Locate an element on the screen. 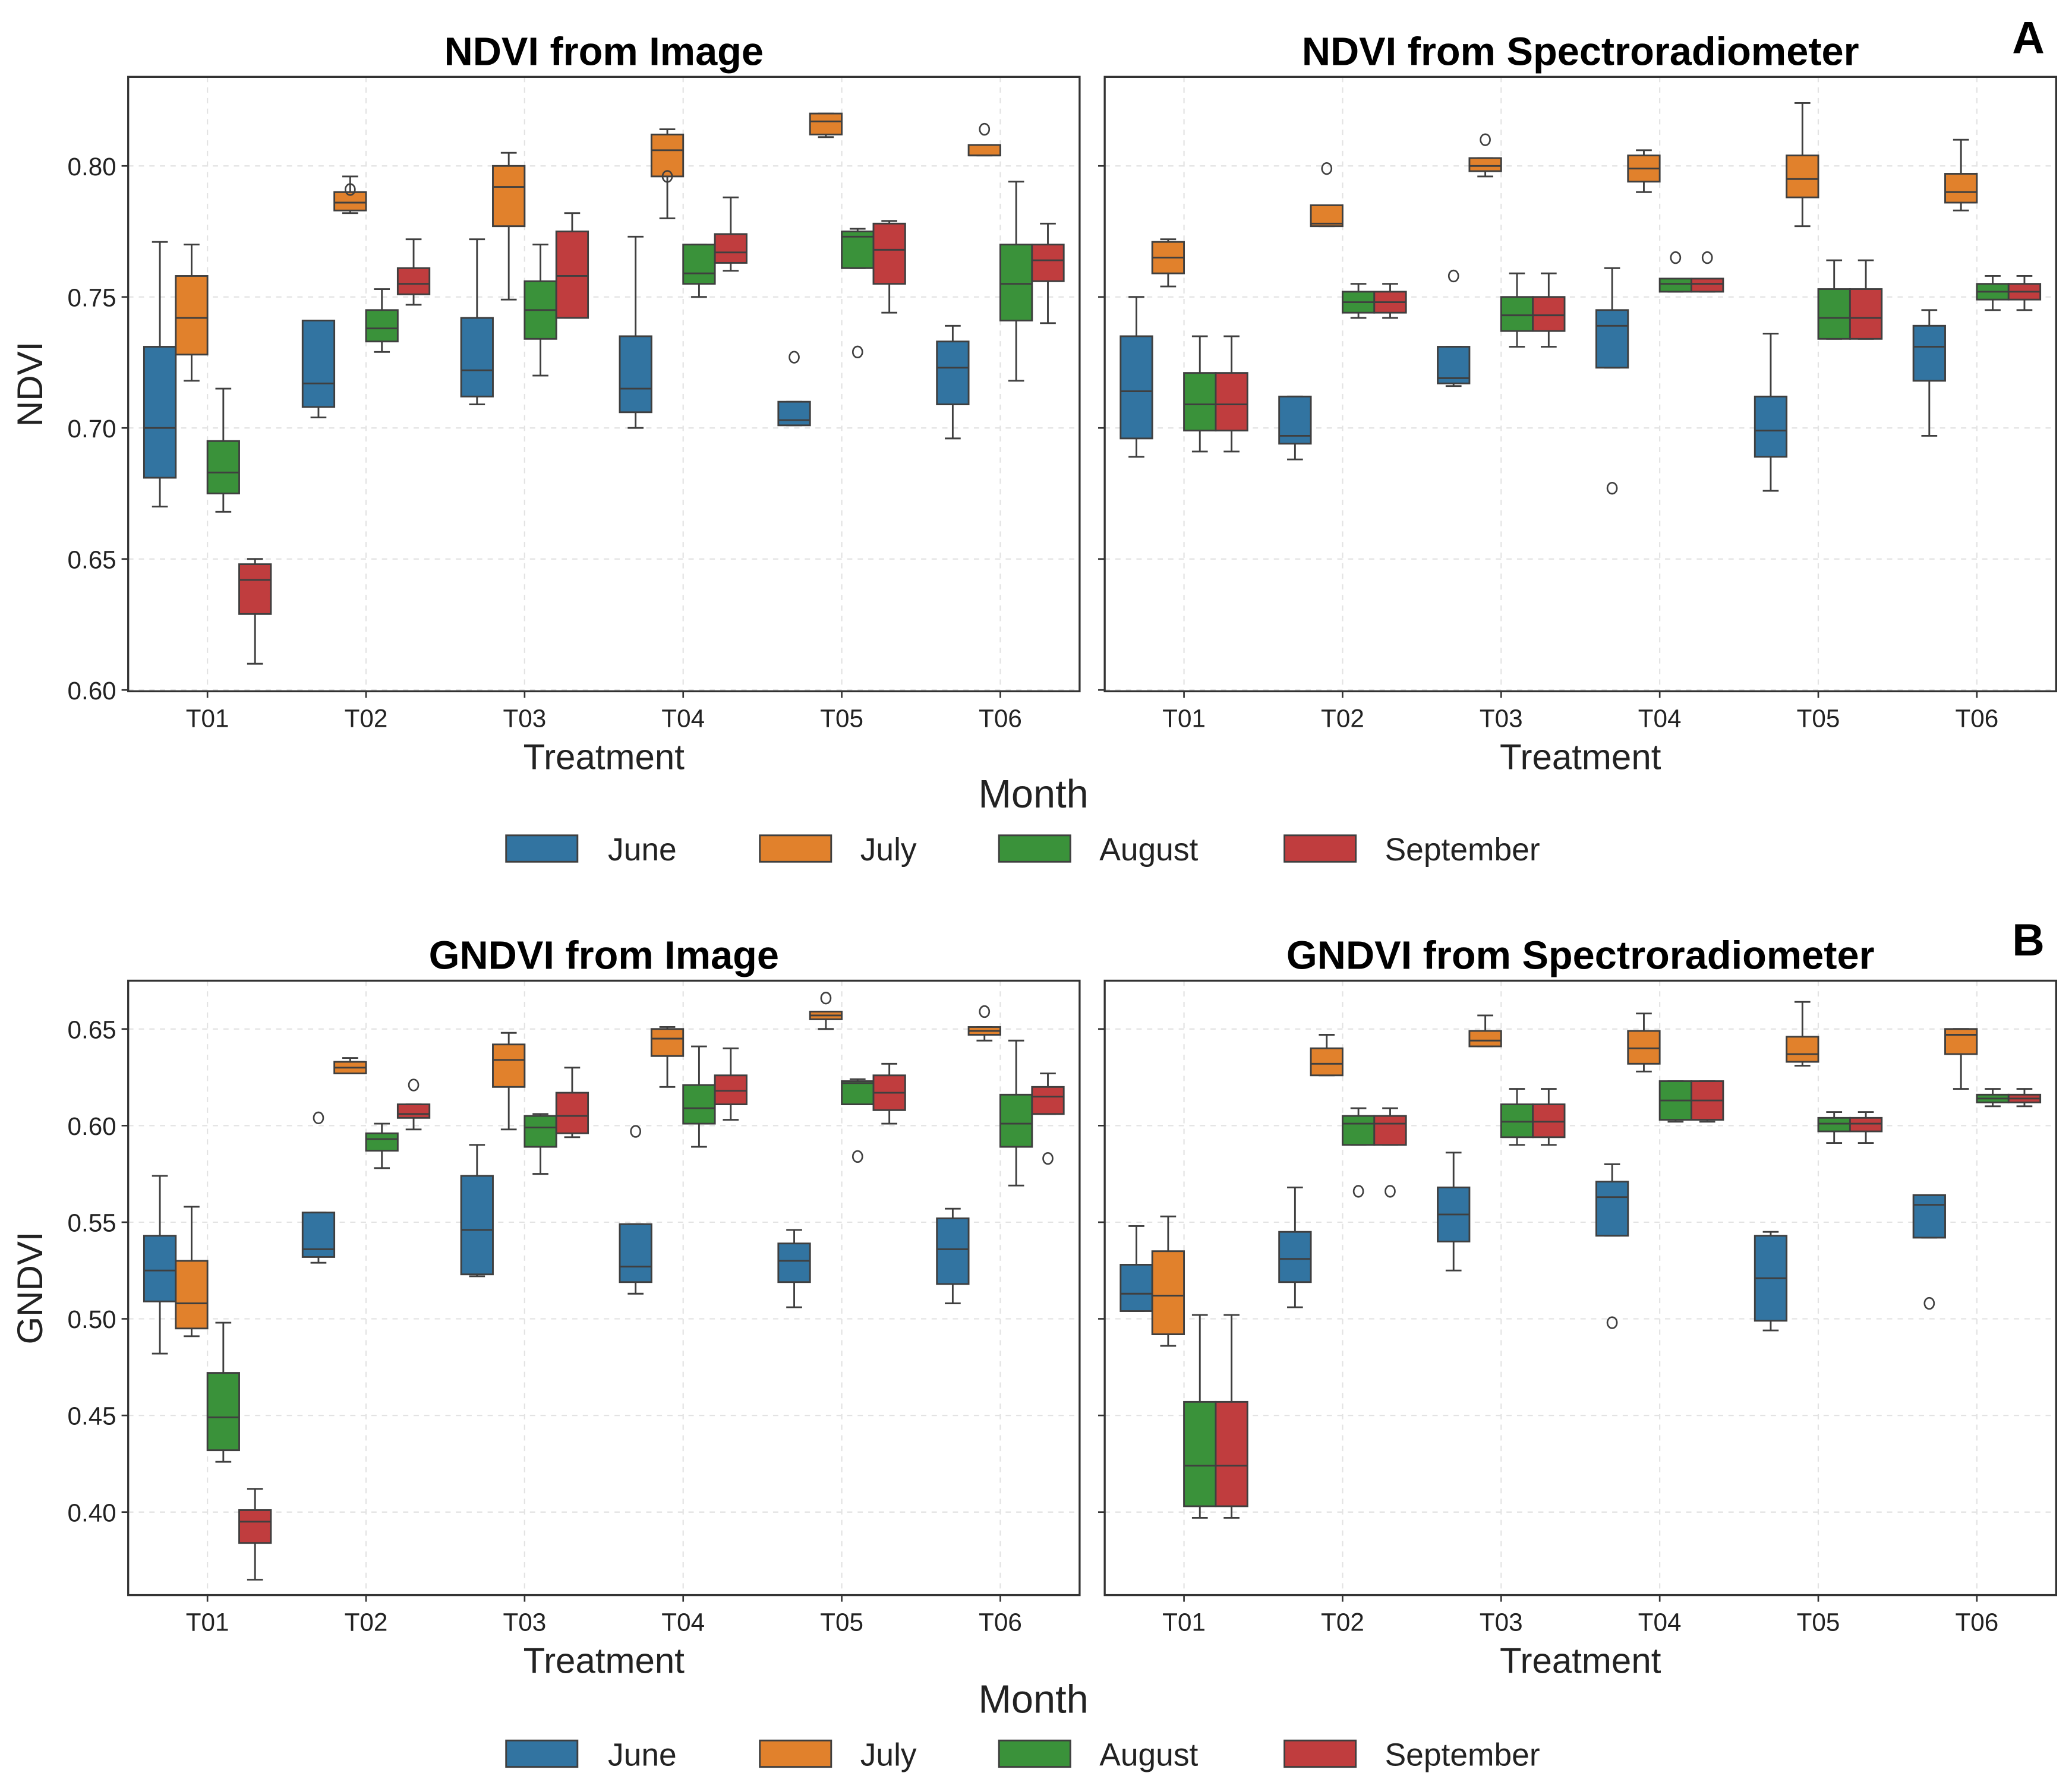  y-tick-label: 0.65 is located at coordinates (92, 559).